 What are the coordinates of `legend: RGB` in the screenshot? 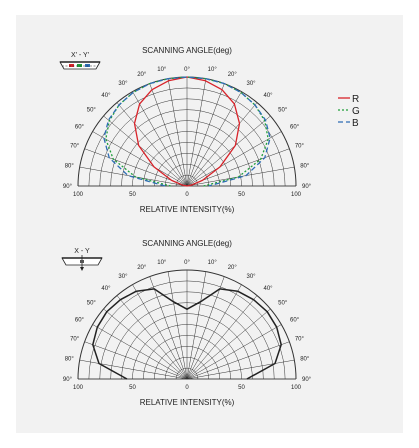 It's located at (349, 111).